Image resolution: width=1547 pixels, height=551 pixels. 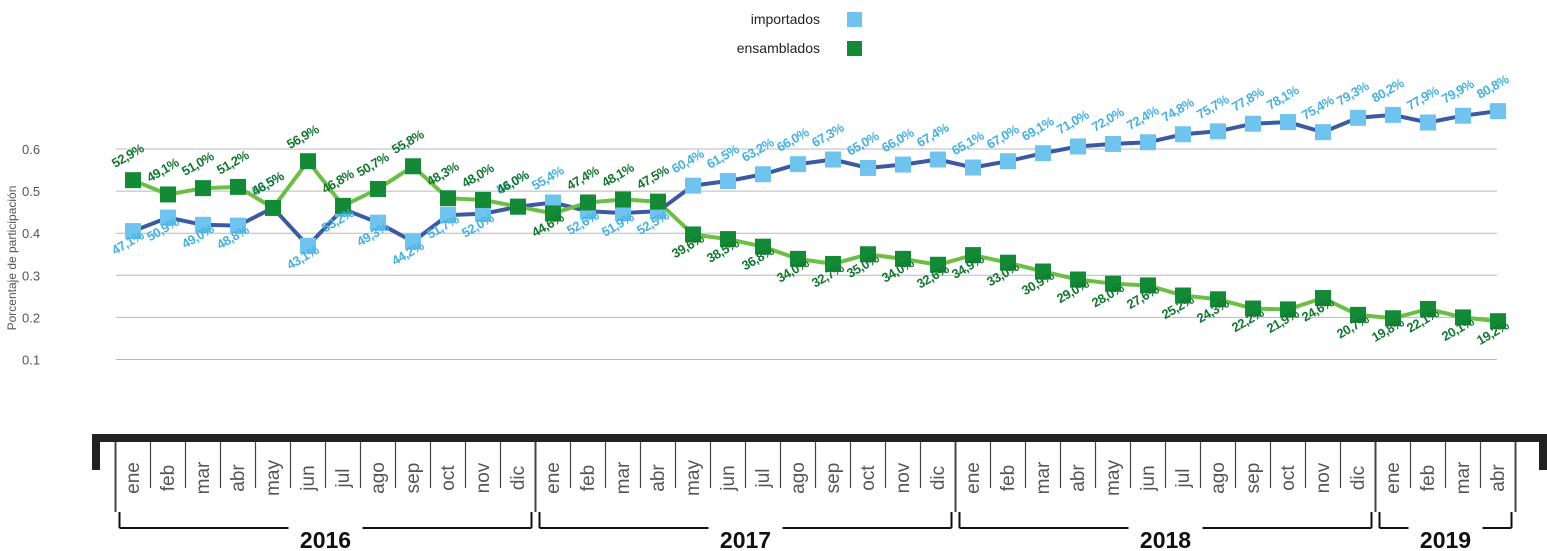 What do you see at coordinates (1493, 86) in the screenshot?
I see `data-label-importados: 80,8%` at bounding box center [1493, 86].